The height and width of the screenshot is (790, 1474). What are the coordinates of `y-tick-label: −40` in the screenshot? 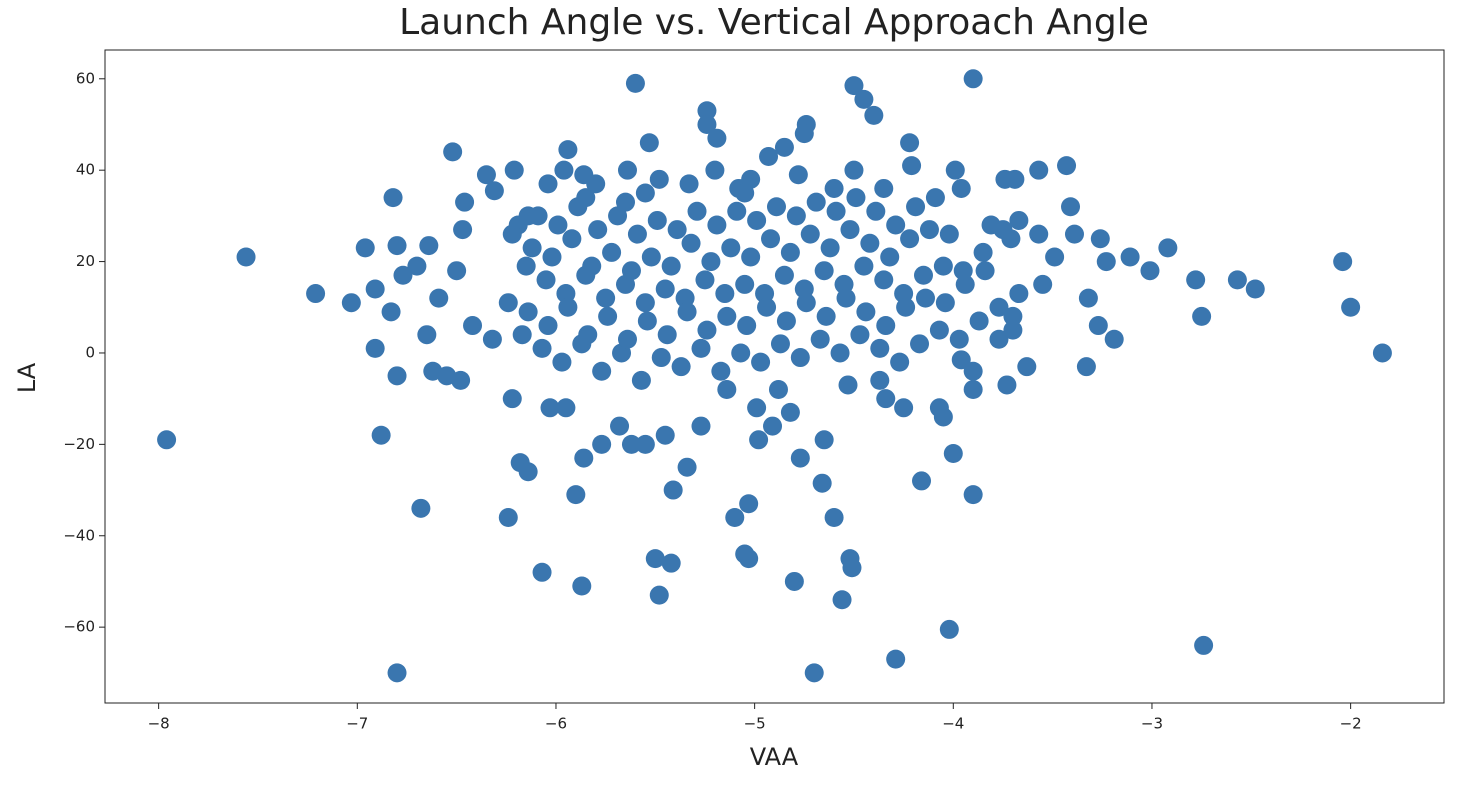 It's located at (79, 535).